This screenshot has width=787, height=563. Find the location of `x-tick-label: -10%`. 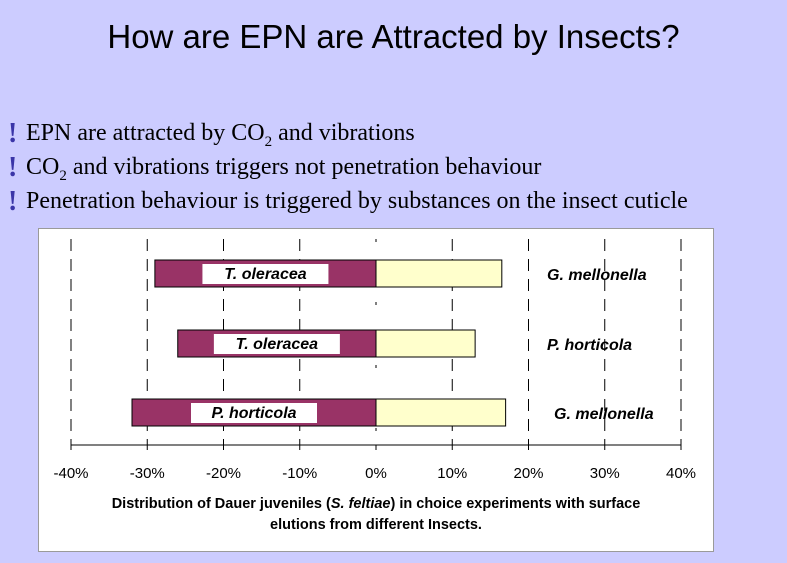

x-tick-label: -10% is located at coordinates (299, 473).